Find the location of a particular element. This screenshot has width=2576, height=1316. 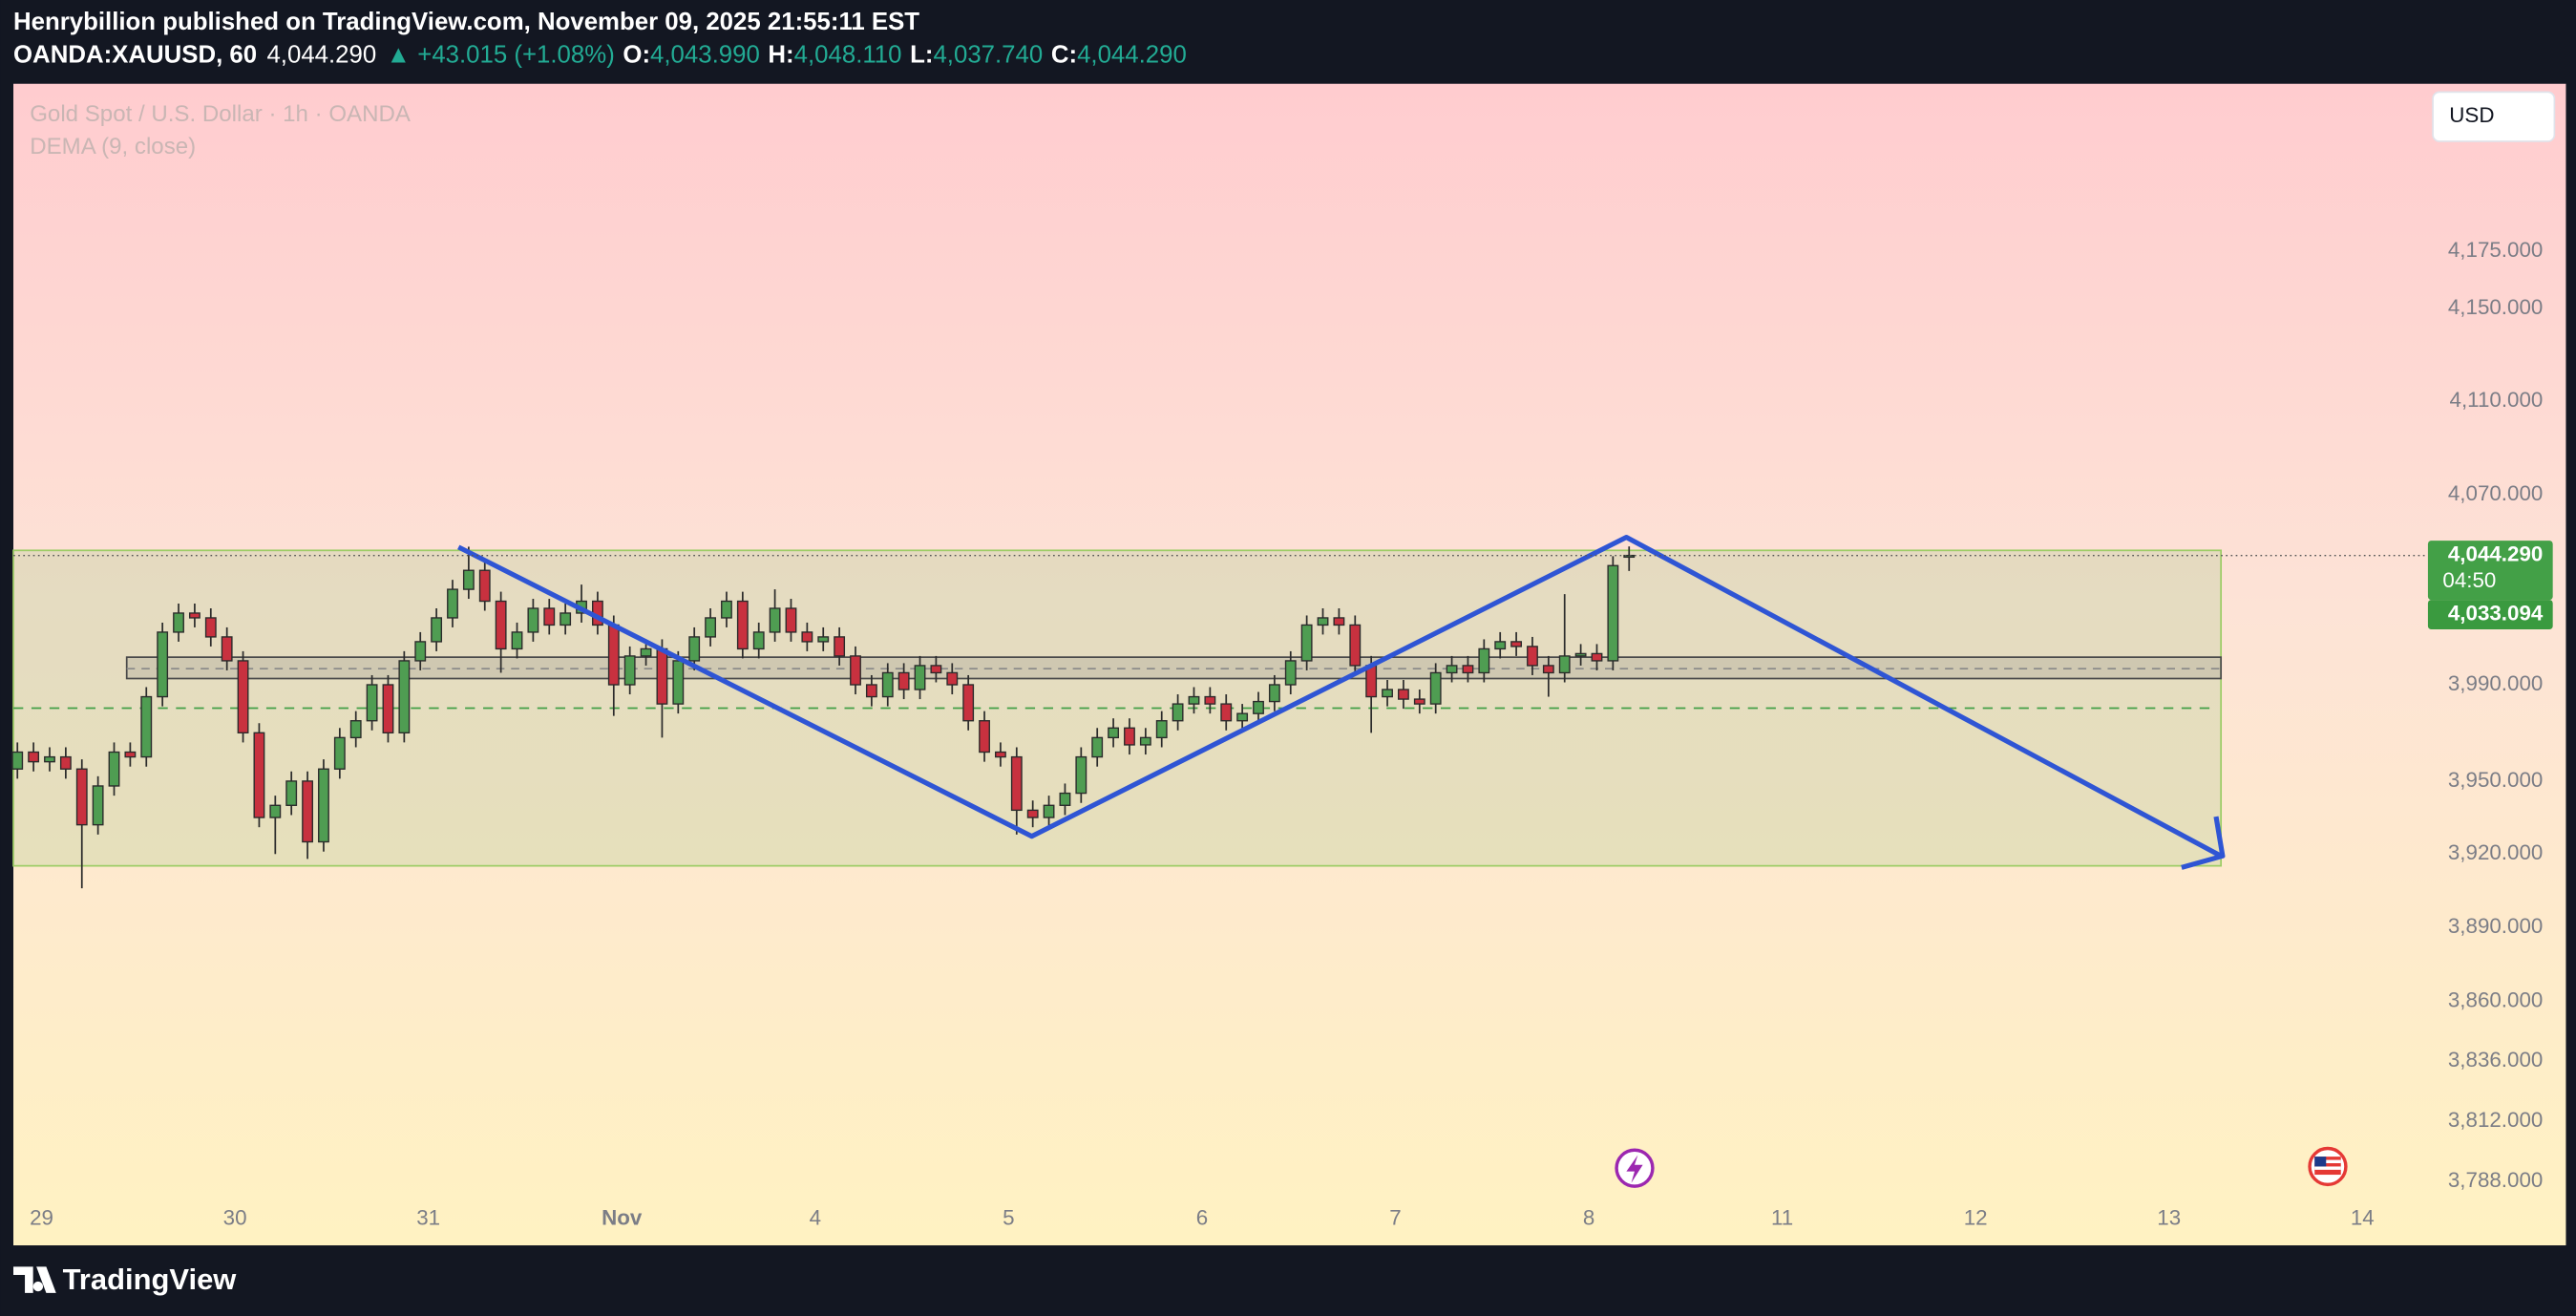

x-tick-label: 13 is located at coordinates (2169, 1217).